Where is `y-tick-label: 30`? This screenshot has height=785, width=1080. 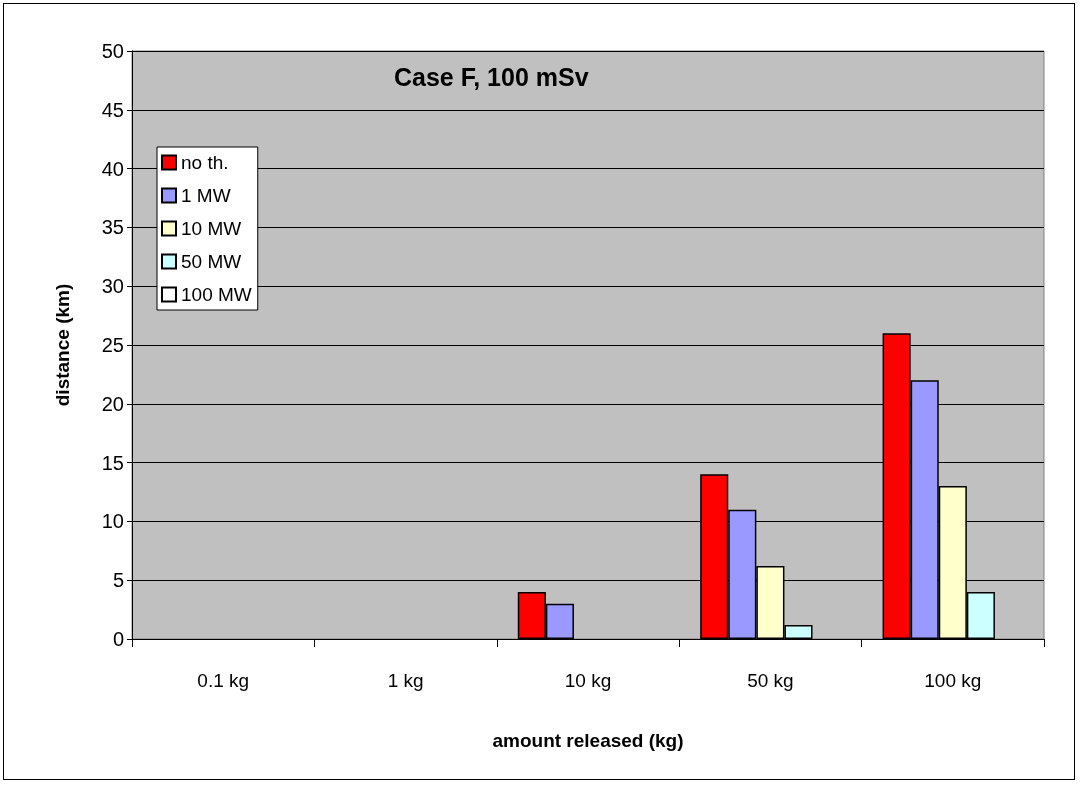 y-tick-label: 30 is located at coordinates (112, 286).